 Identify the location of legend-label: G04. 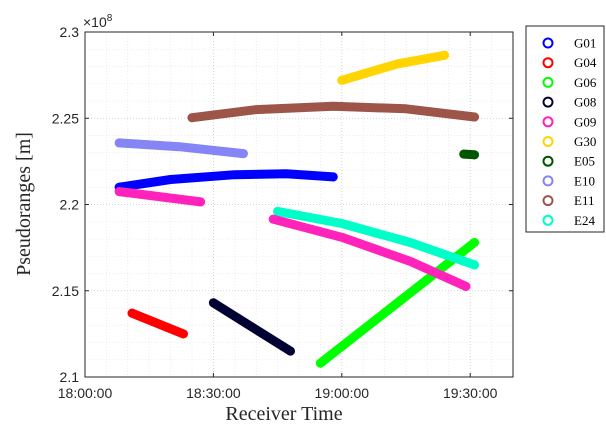
(585, 62).